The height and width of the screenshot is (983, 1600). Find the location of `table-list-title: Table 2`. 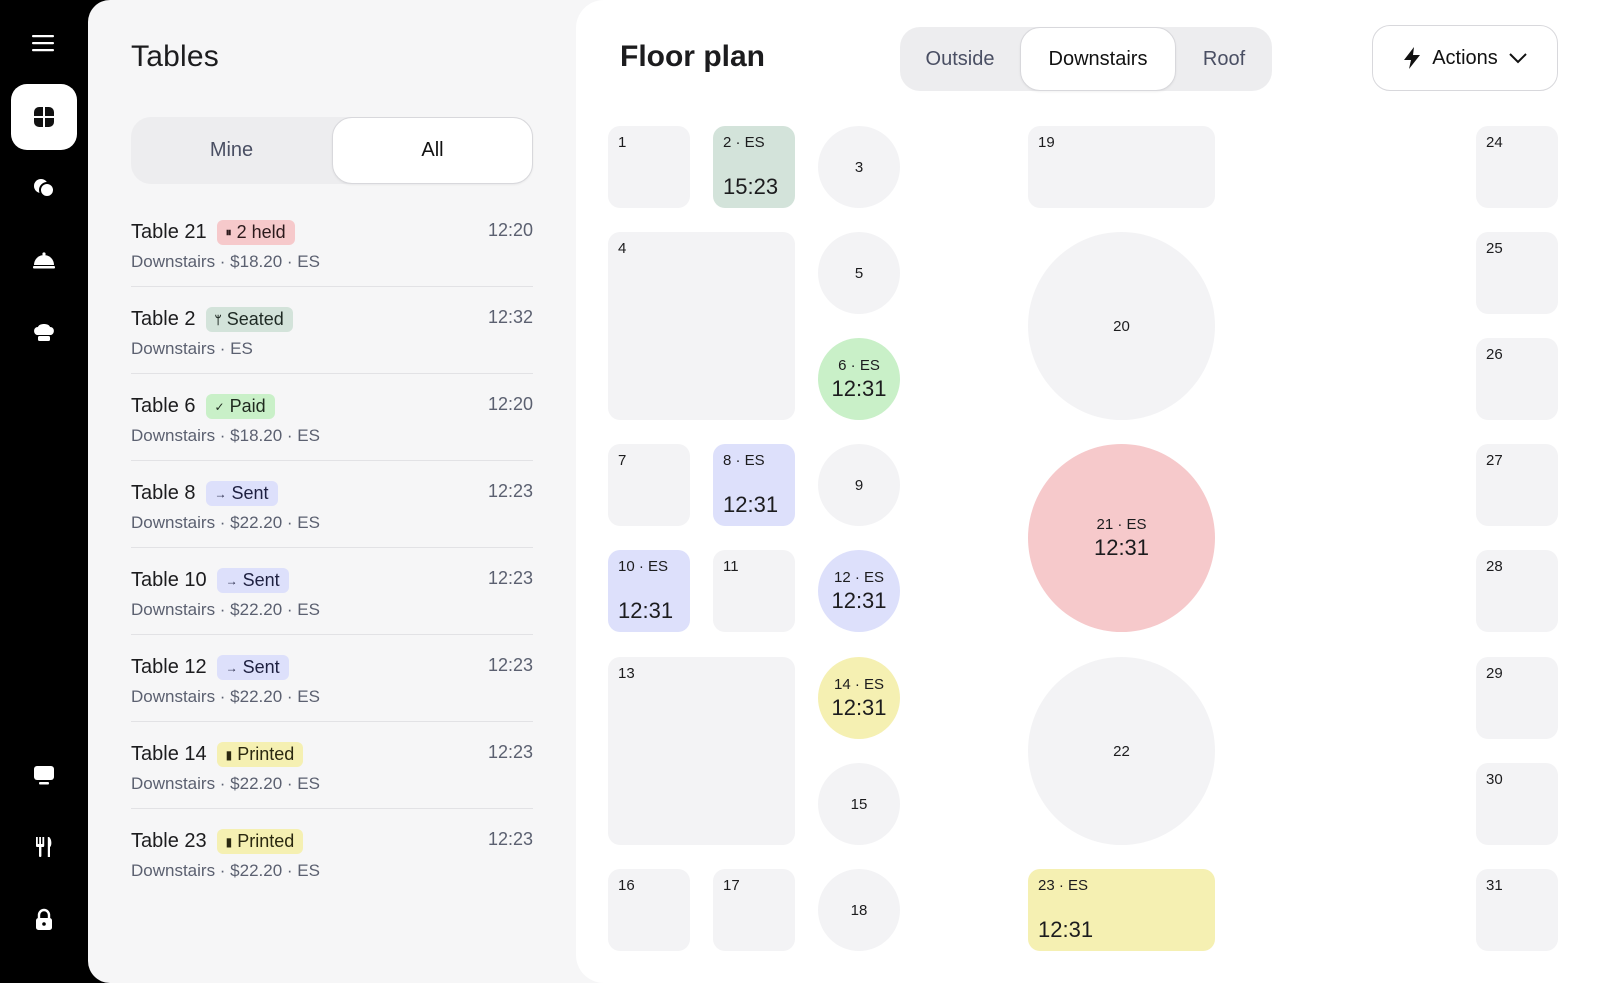

table-list-title: Table 2 is located at coordinates (163, 319).